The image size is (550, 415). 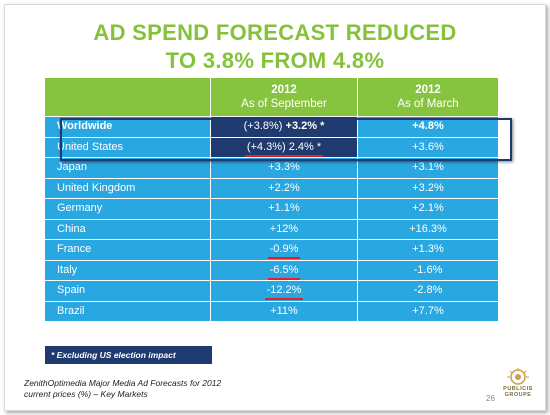 What do you see at coordinates (427, 127) in the screenshot?
I see `cell-march: +4.8%` at bounding box center [427, 127].